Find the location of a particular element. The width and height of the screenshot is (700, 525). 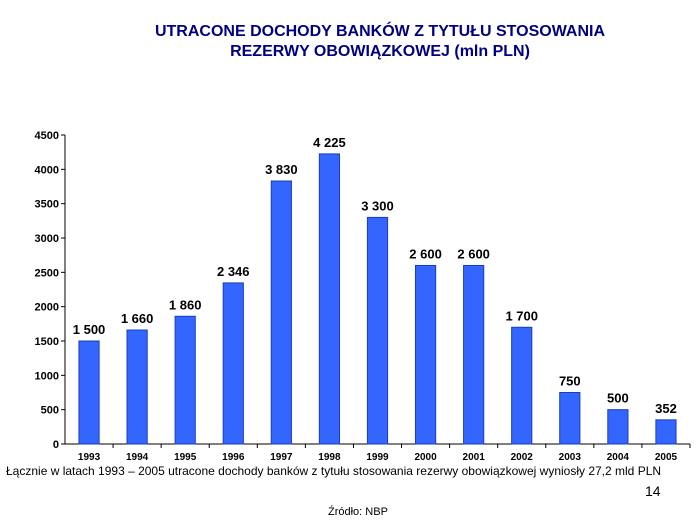

y-tick-label: 1500 is located at coordinates (47, 342).